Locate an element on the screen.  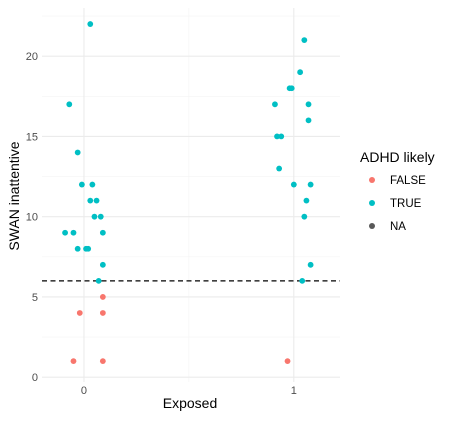
y-tick-label: 20 is located at coordinates (32, 57).